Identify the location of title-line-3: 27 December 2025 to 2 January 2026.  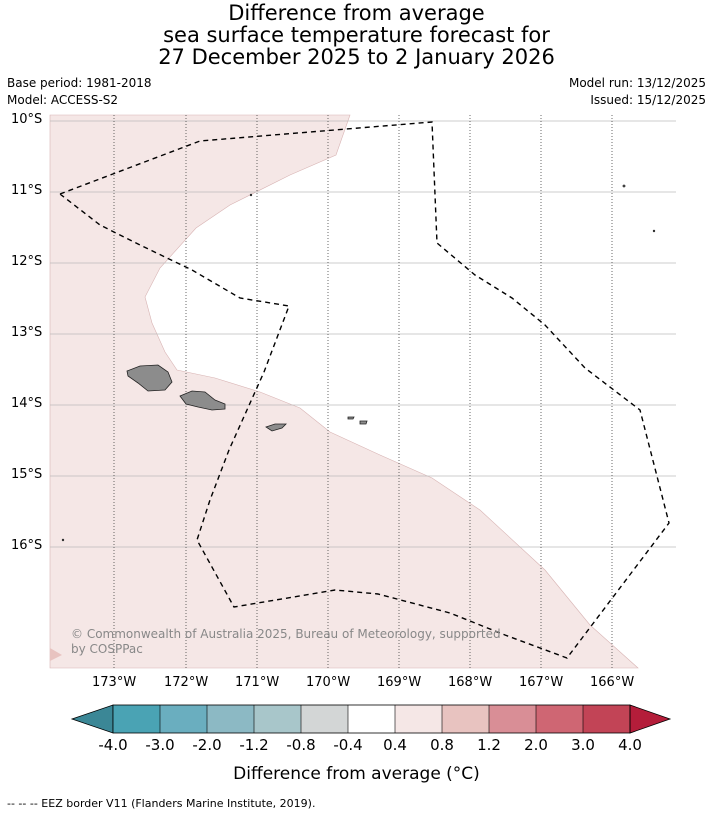
(356, 57).